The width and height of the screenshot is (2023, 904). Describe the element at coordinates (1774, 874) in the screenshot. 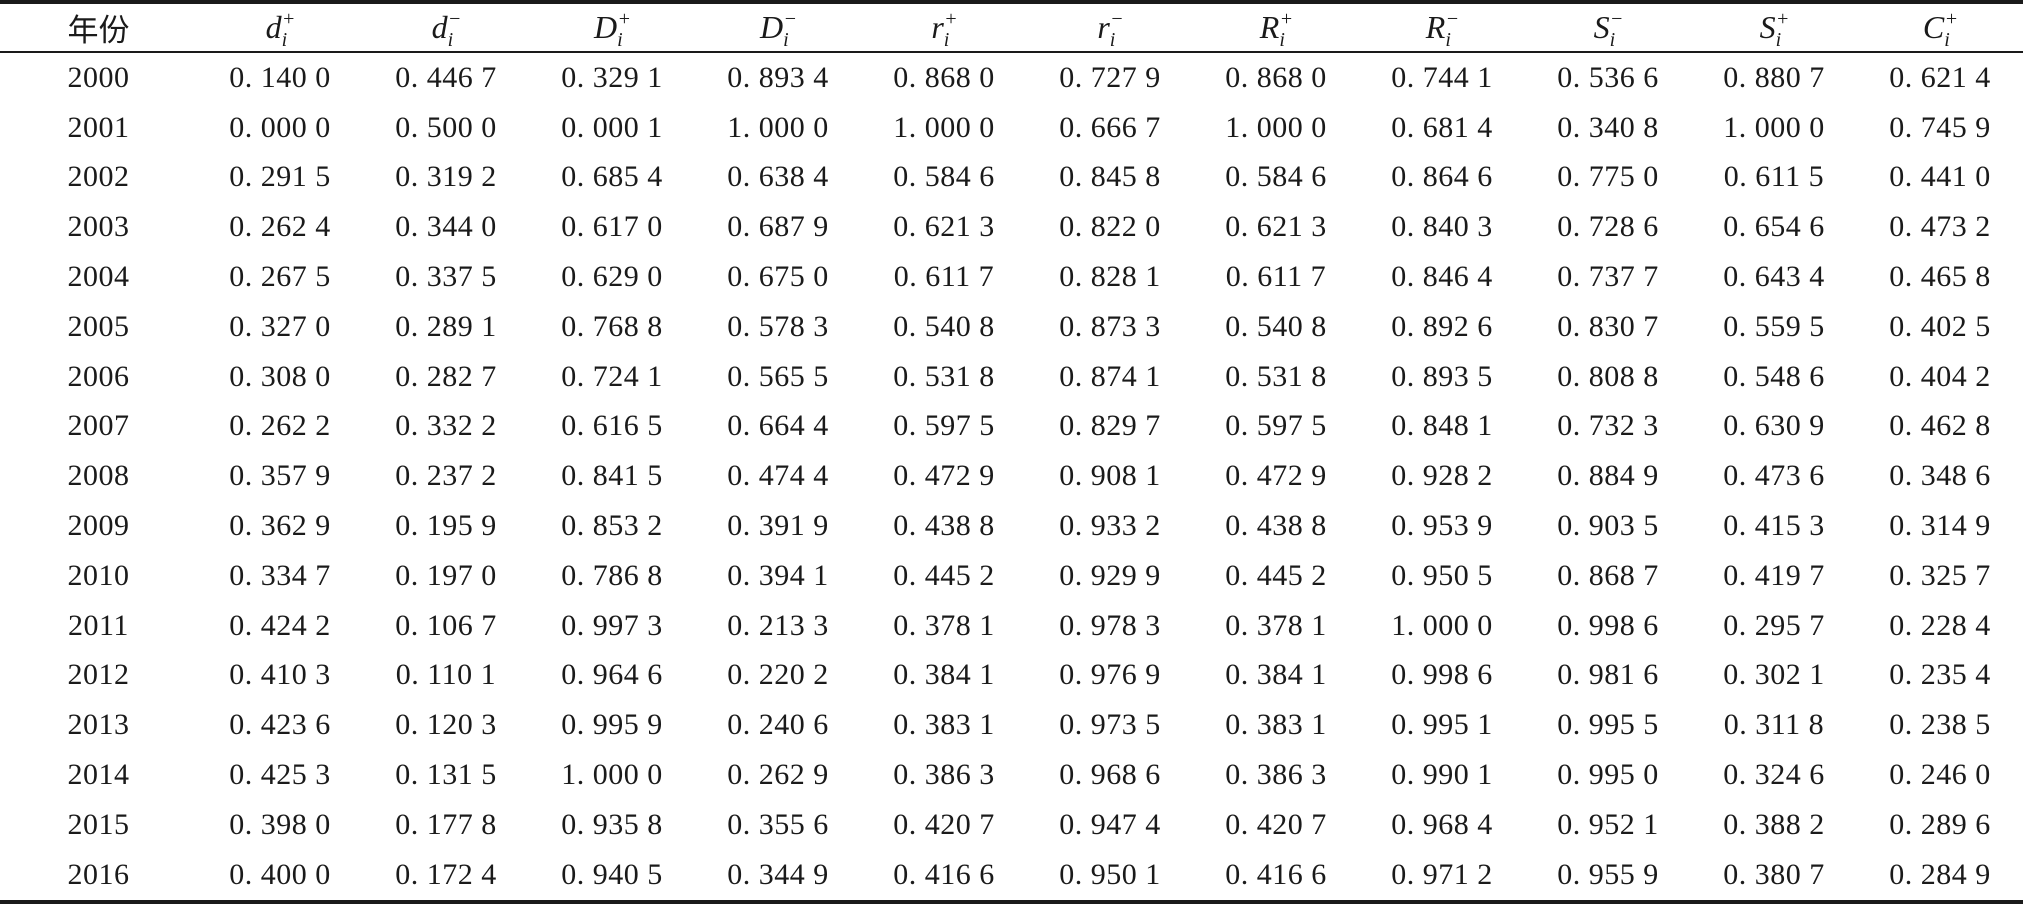

I see `value-cell: 0. 380 7` at that location.